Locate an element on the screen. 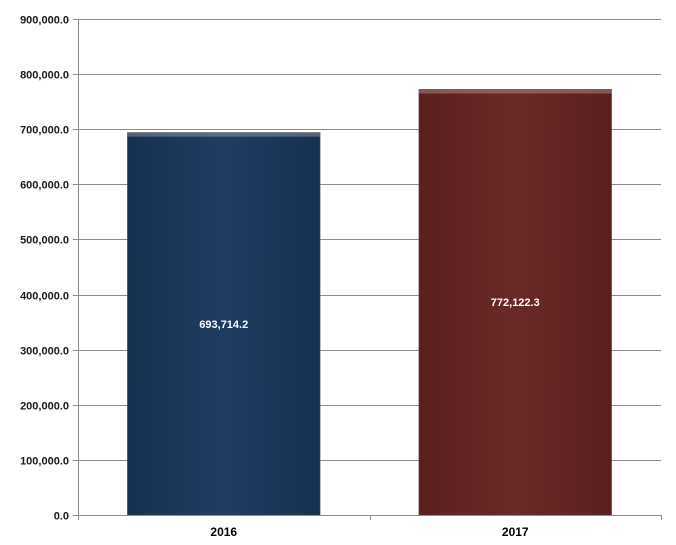 The height and width of the screenshot is (545, 676). y-tick-label: 700,000.0 is located at coordinates (44, 131).